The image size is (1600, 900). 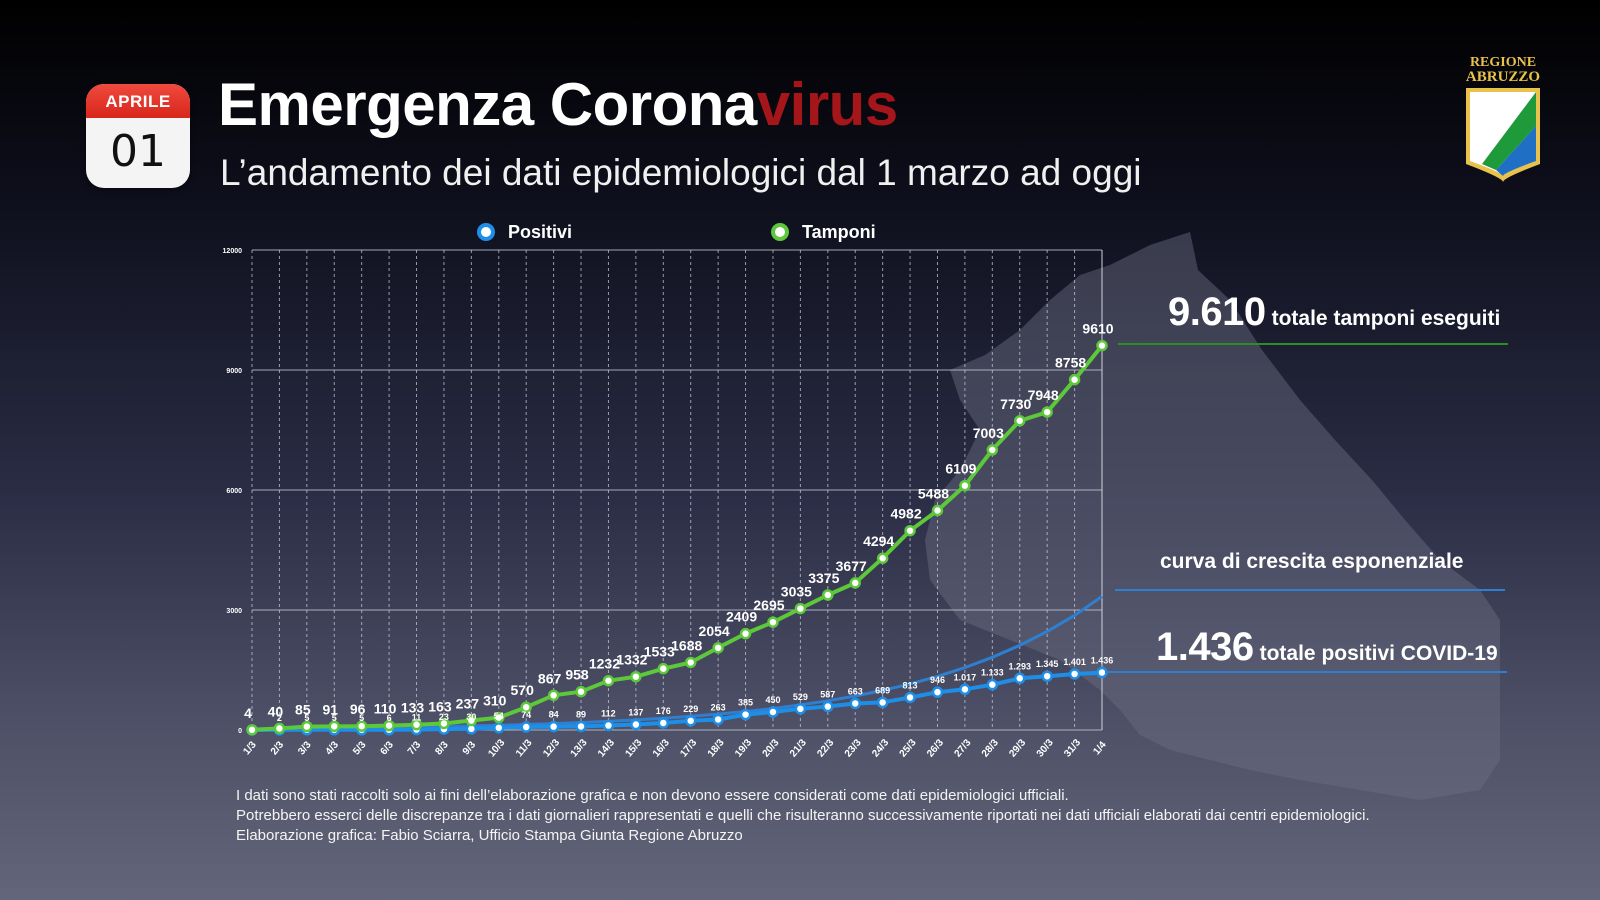 What do you see at coordinates (360, 748) in the screenshot?
I see `x-tick-label: 5/3` at bounding box center [360, 748].